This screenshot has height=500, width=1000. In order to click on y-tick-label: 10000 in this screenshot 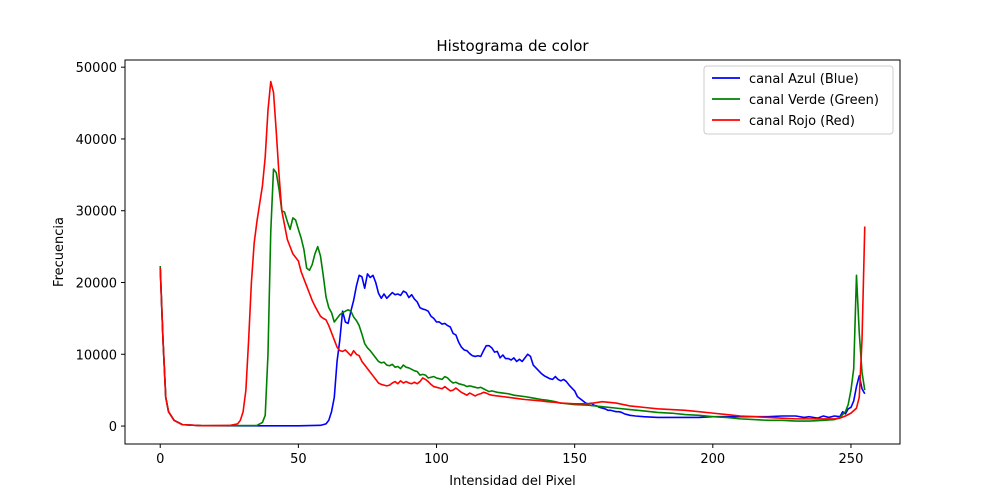, I will do `click(96, 355)`.